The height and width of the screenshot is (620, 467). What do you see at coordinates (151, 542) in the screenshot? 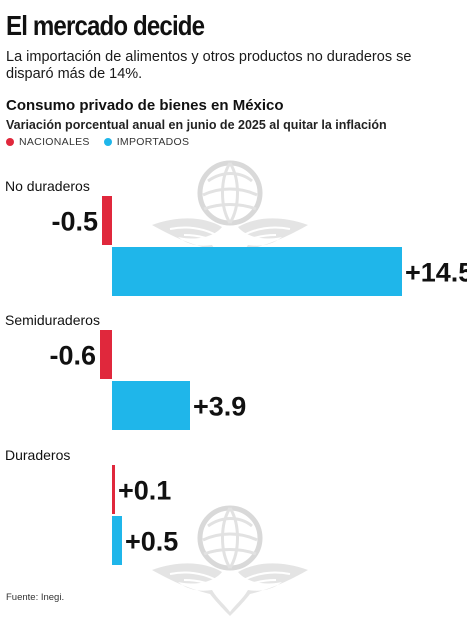
I see `value-label: +0.5` at bounding box center [151, 542].